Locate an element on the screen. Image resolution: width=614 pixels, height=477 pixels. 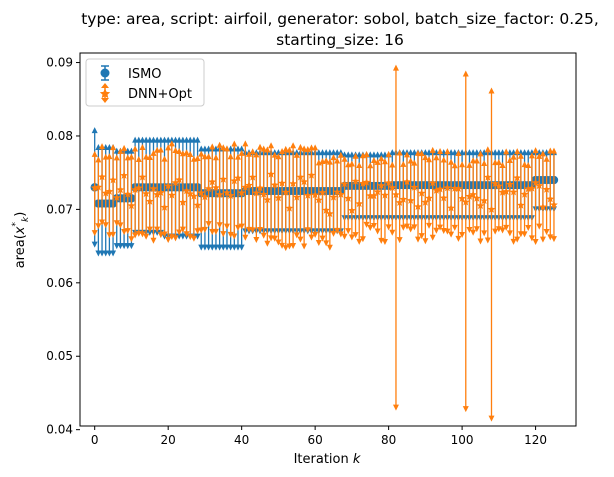
x-tick-label: 80 is located at coordinates (388, 440).